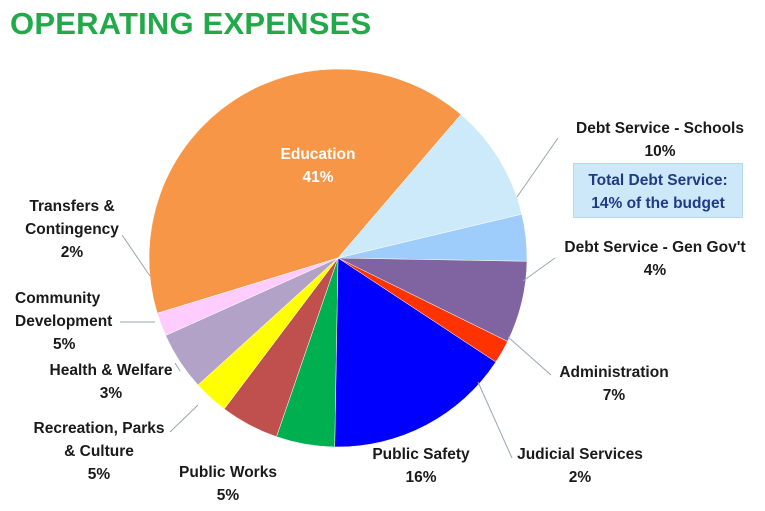 The height and width of the screenshot is (511, 765). I want to click on label-judicial-services: Judicial Services 2%, so click(580, 466).